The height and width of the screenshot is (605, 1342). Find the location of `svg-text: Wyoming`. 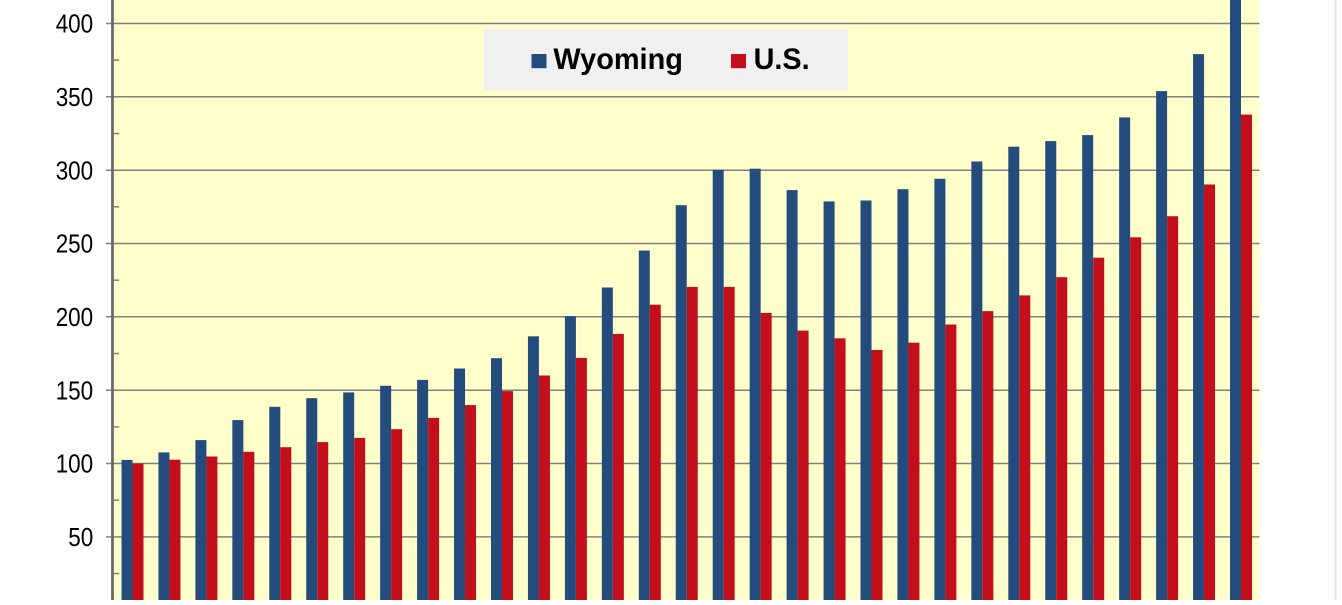

svg-text: Wyoming is located at coordinates (618, 59).